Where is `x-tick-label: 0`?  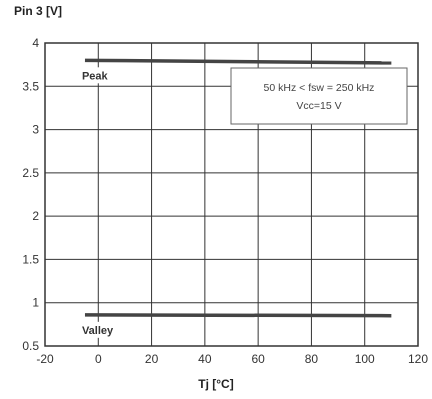
x-tick-label: 0 is located at coordinates (98, 359).